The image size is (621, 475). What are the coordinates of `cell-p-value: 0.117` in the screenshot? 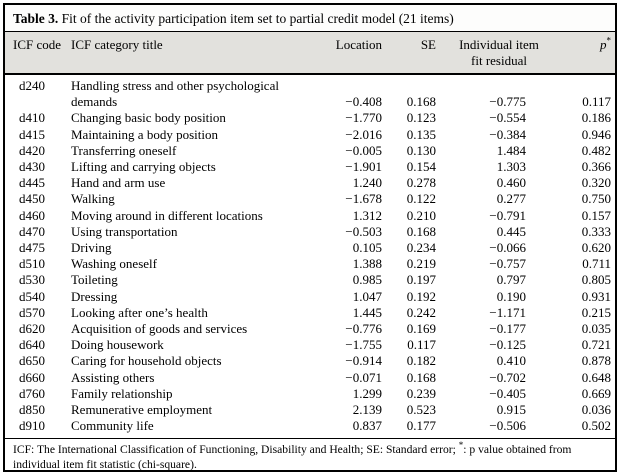 It's located at (596, 102).